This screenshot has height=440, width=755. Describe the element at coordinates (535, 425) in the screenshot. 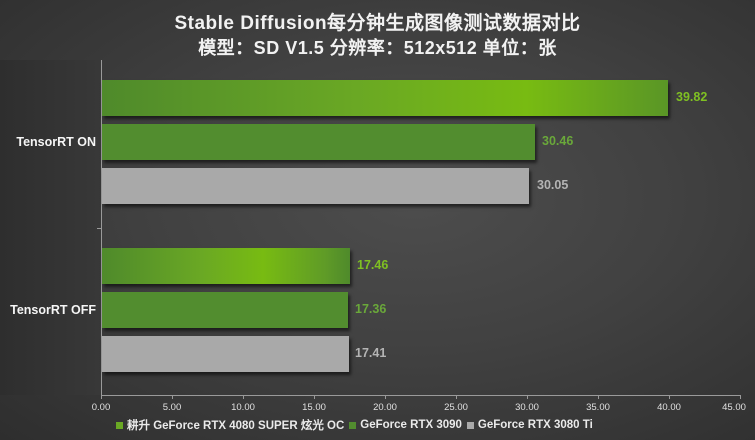

I see `legend-label: GeForce RTX 3080 Ti` at that location.